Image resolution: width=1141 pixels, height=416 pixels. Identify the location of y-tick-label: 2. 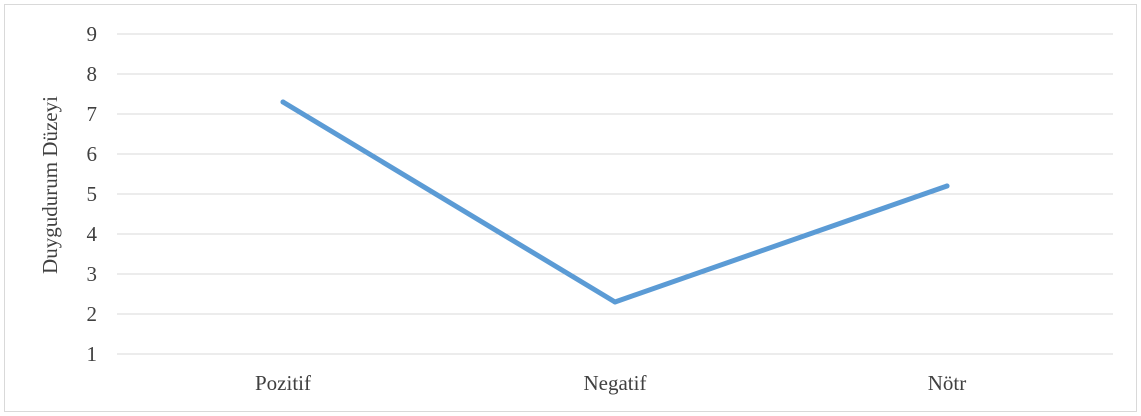
(92, 314).